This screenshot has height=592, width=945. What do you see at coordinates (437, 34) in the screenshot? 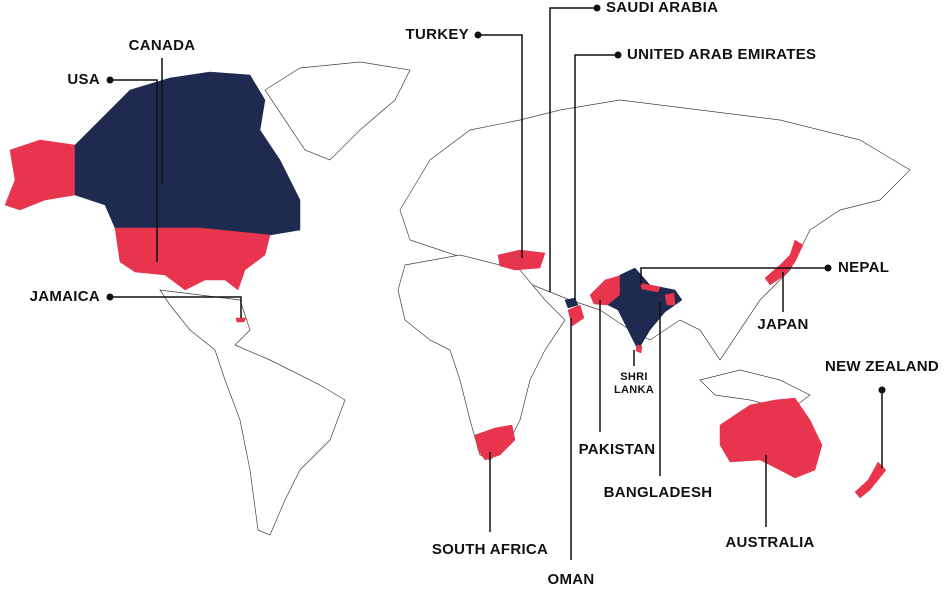
I see `label: TURKEY` at bounding box center [437, 34].